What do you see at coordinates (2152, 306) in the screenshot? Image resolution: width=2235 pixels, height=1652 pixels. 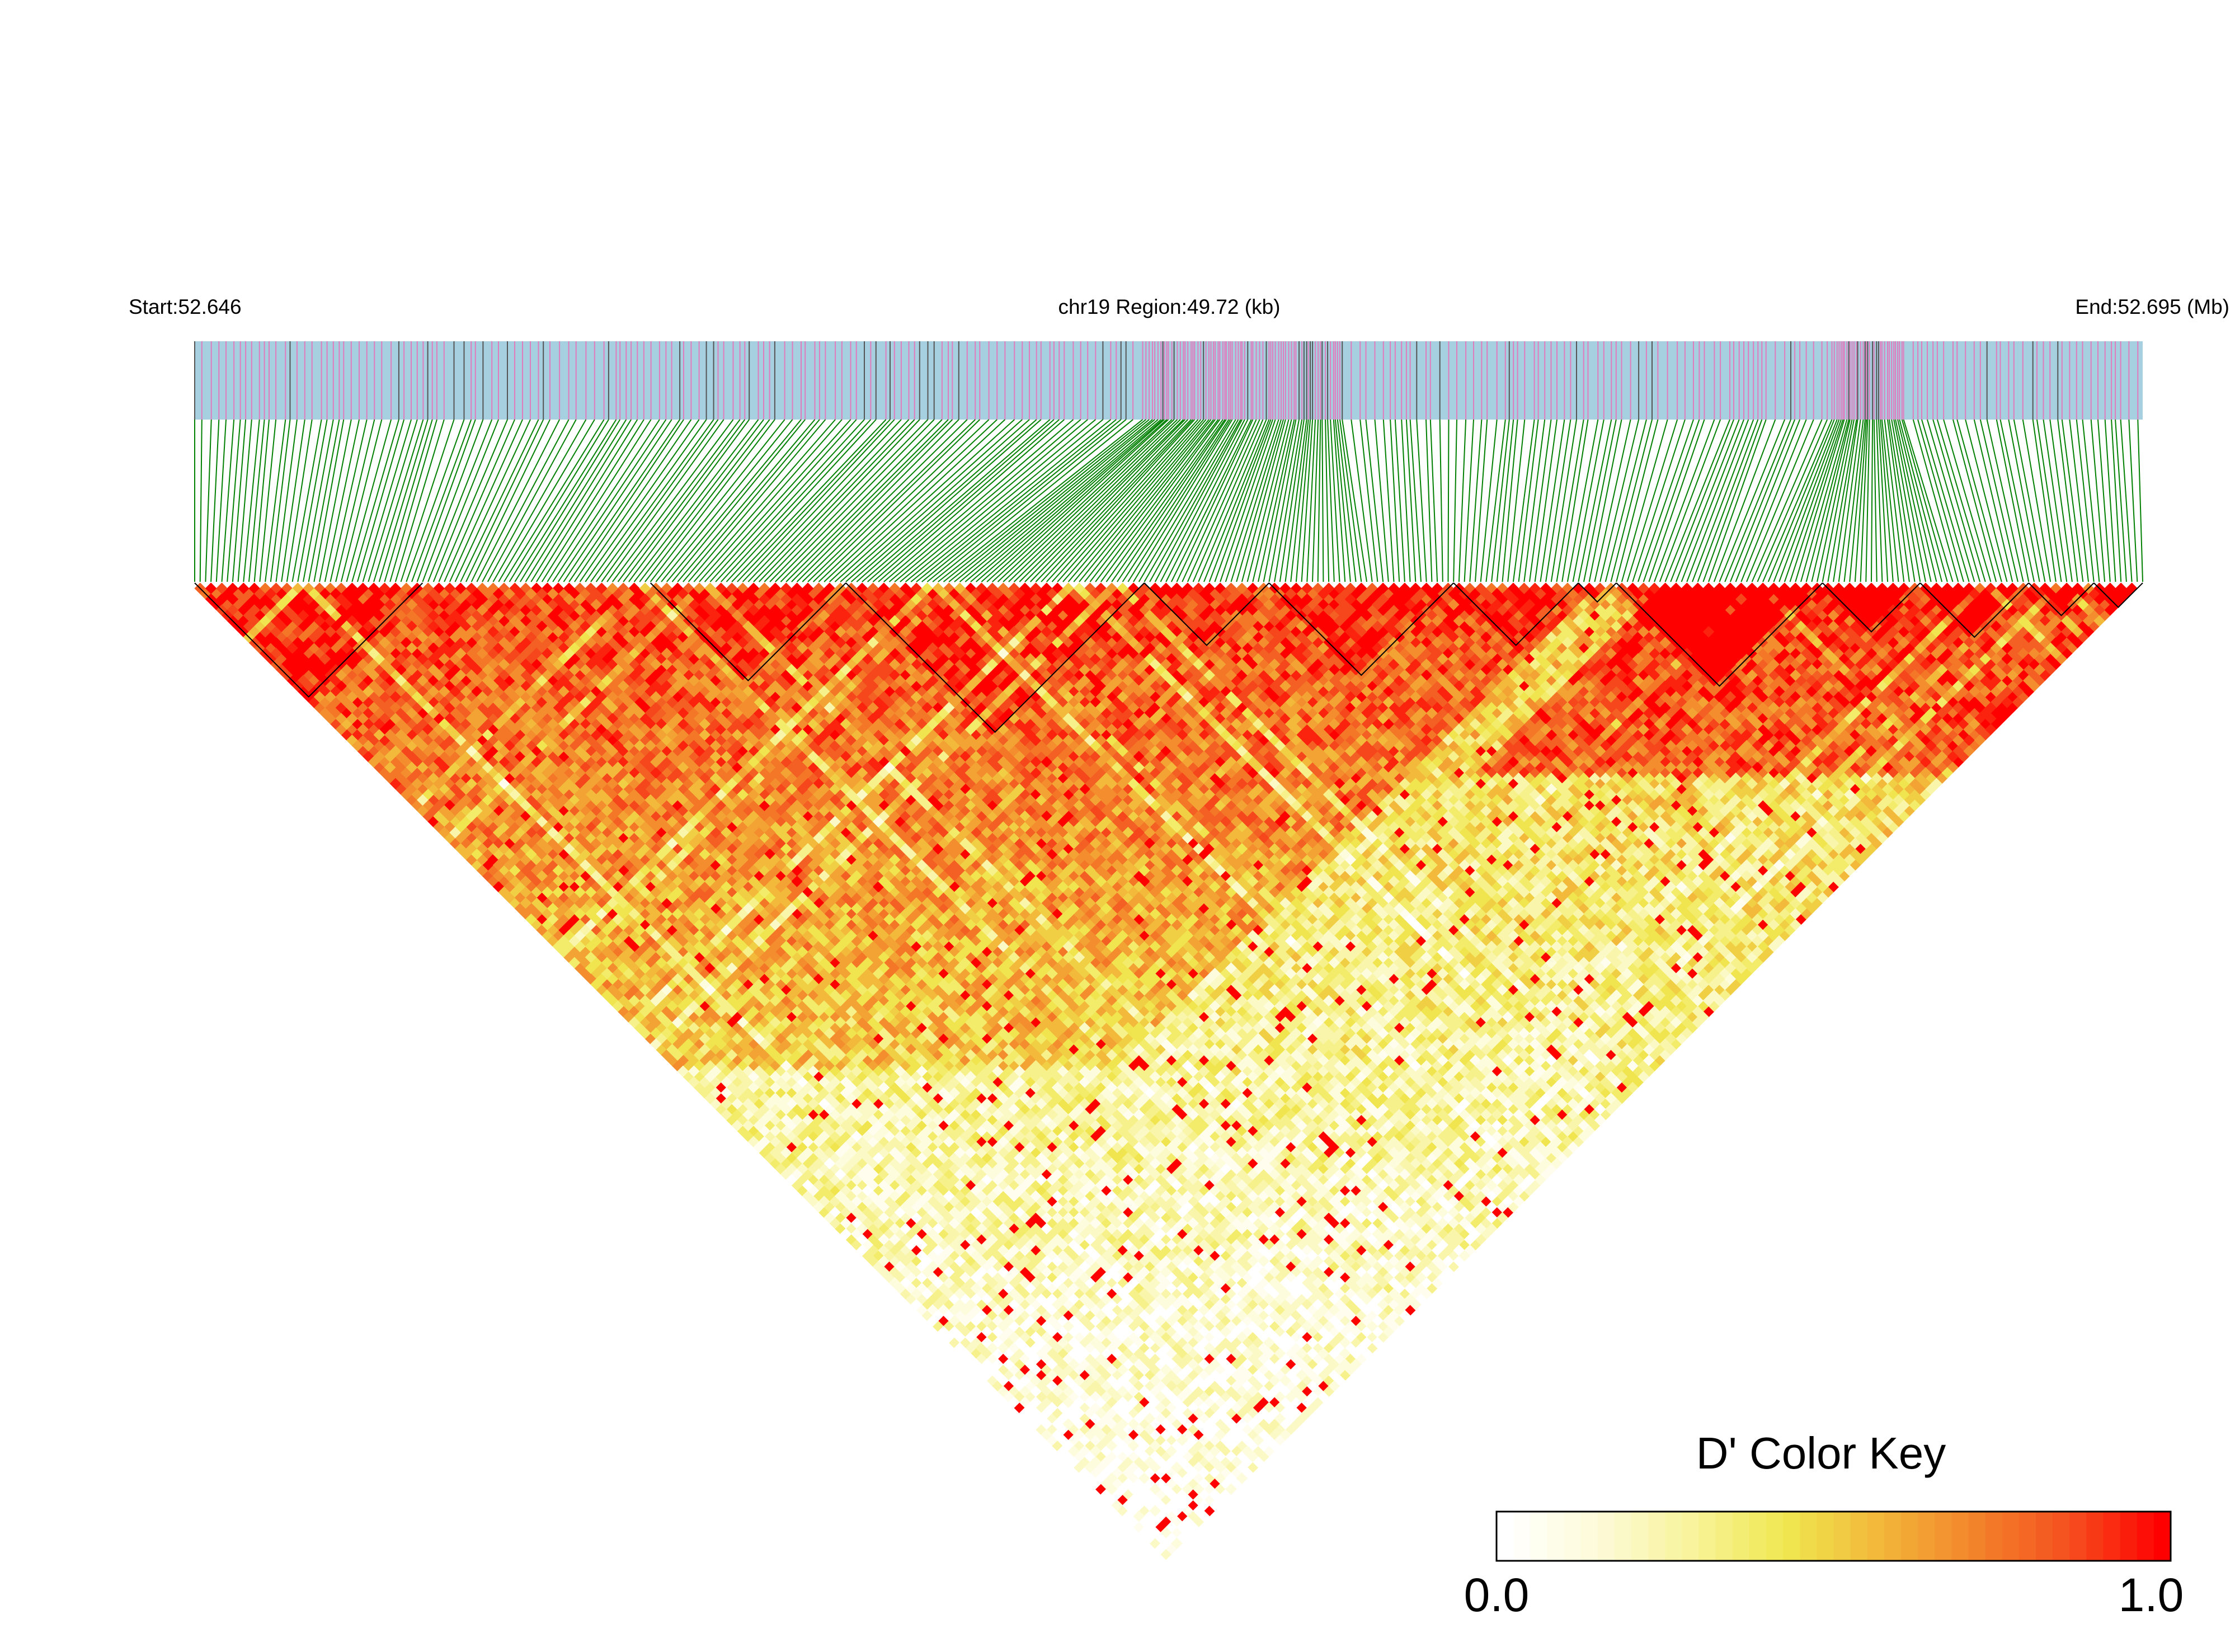 I see `region-end-label: End:52.695 (Mb)` at bounding box center [2152, 306].